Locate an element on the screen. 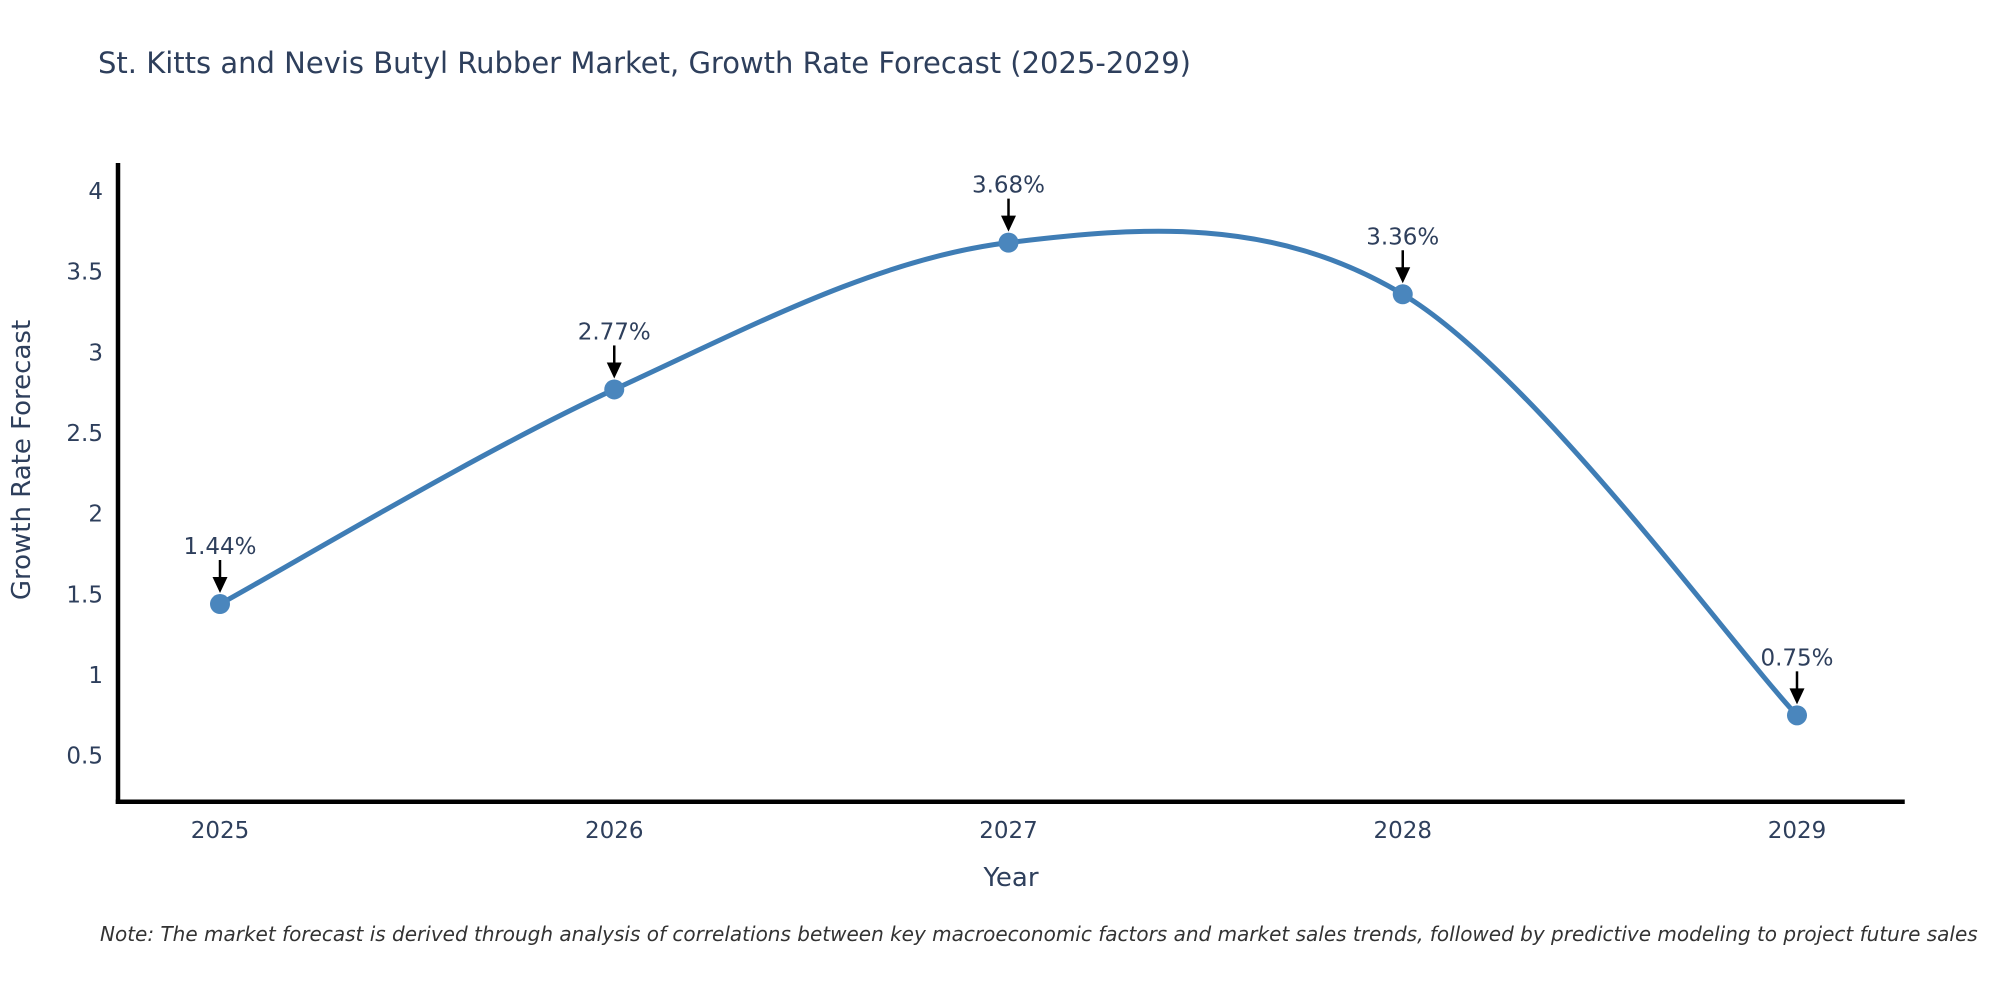 Image resolution: width=2000 pixels, height=1000 pixels. y-axis-title: Growth Rate Forecast is located at coordinates (22, 460).